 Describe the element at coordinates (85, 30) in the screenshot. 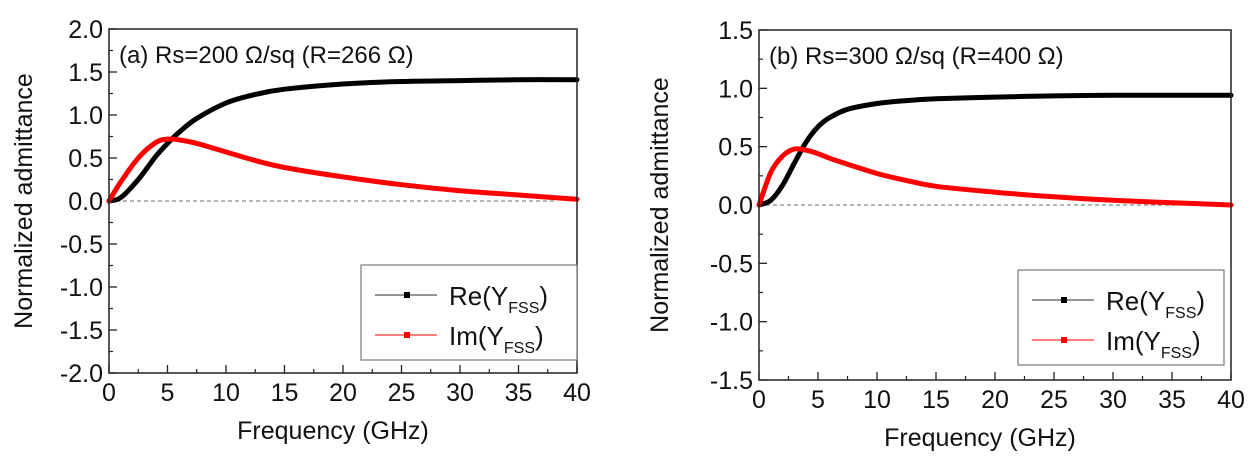

I see `y-tick-label: 2.0` at that location.